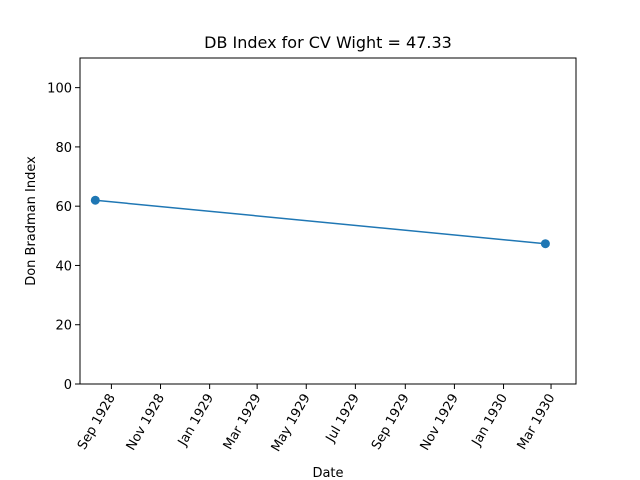 This screenshot has height=480, width=640. Describe the element at coordinates (63, 237) in the screenshot. I see `y-axis: 0 20 40 60 80 100` at that location.